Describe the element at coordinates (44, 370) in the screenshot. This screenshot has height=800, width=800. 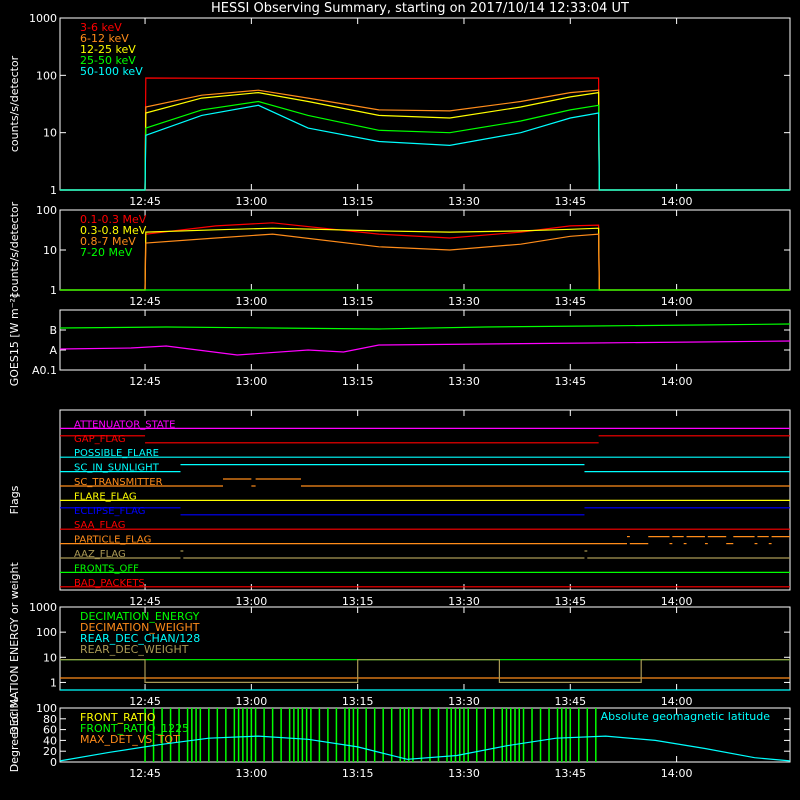
I see `y-tick-label: A0.1` at that location.